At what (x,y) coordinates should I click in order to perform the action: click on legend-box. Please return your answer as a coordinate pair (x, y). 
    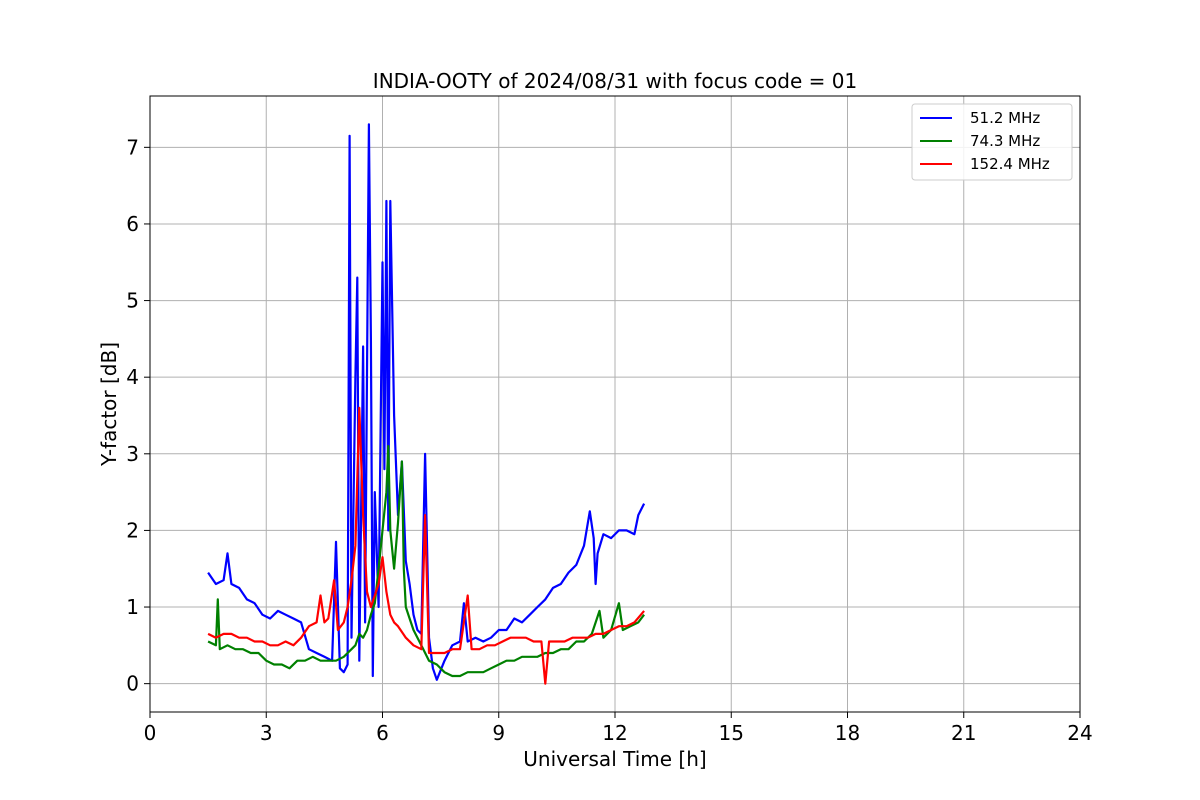
    Looking at the image, I should click on (992, 142).